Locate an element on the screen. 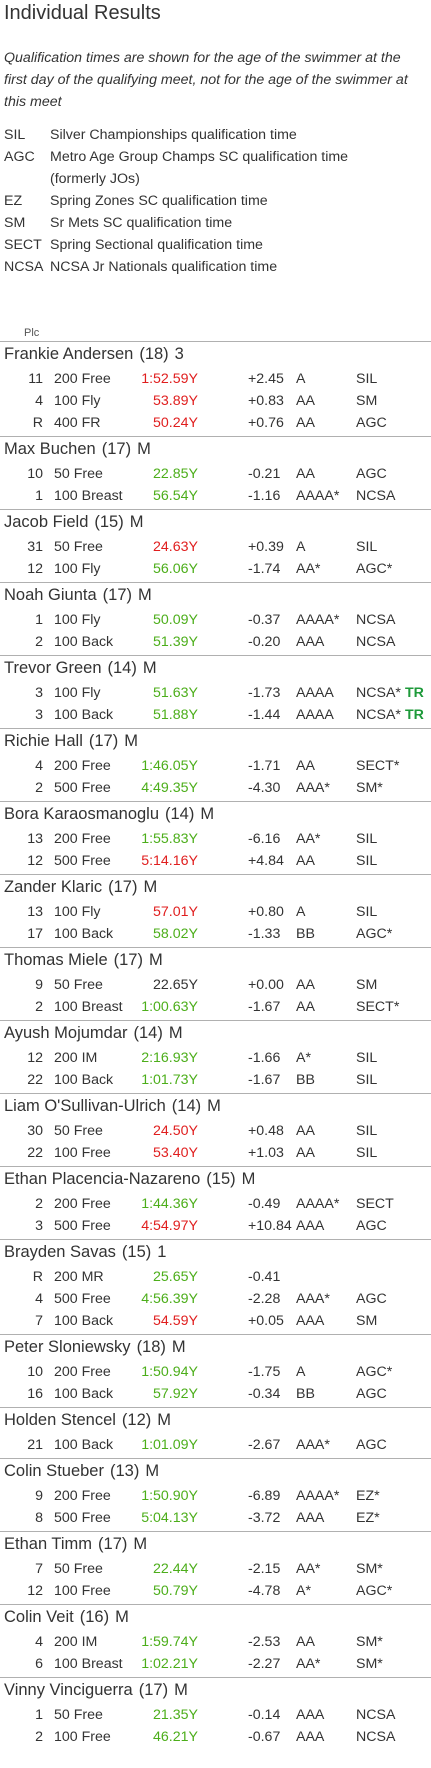 The height and width of the screenshot is (1768, 431). swimmer-header: Ayush Mojumdar (14) M is located at coordinates (93, 1033).